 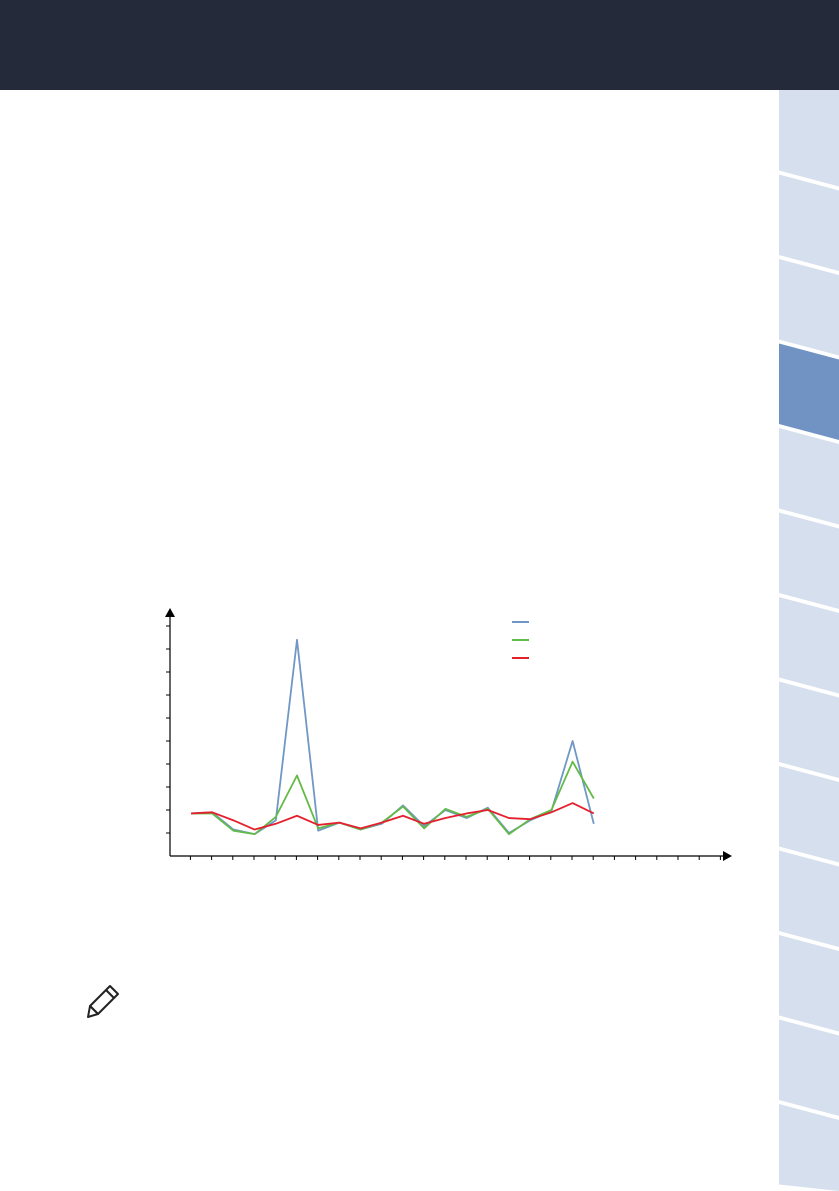 What do you see at coordinates (727, 856) in the screenshot?
I see `x-axis-arrow` at bounding box center [727, 856].